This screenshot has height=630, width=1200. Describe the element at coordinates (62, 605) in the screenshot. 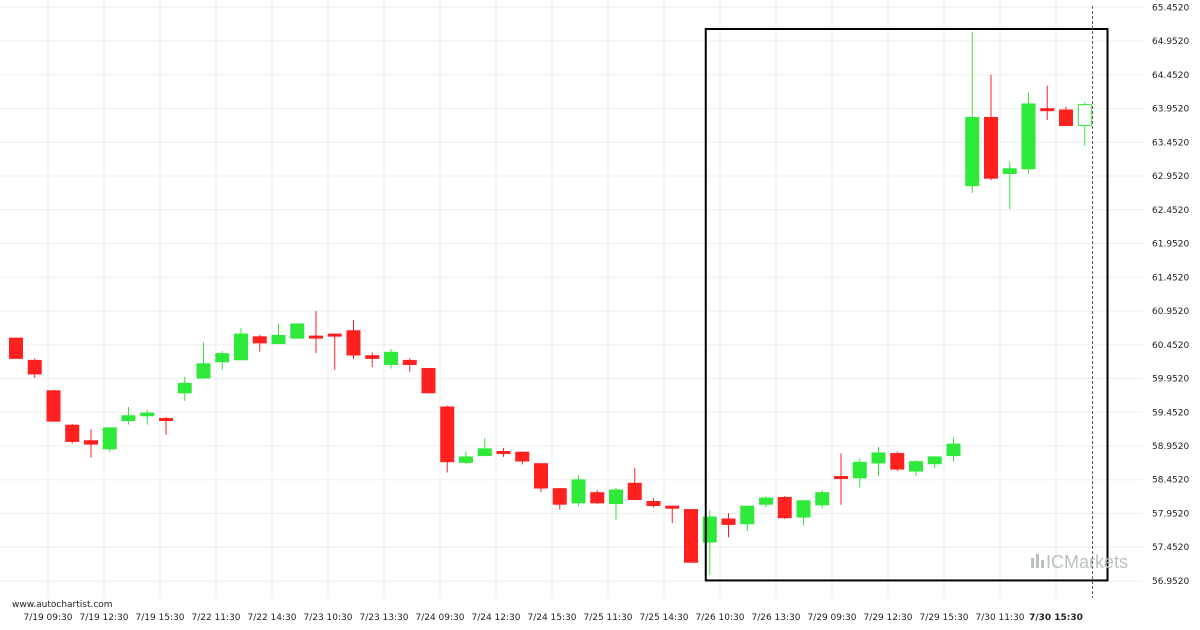

I see `site-watermark: www.autochartist.com` at that location.